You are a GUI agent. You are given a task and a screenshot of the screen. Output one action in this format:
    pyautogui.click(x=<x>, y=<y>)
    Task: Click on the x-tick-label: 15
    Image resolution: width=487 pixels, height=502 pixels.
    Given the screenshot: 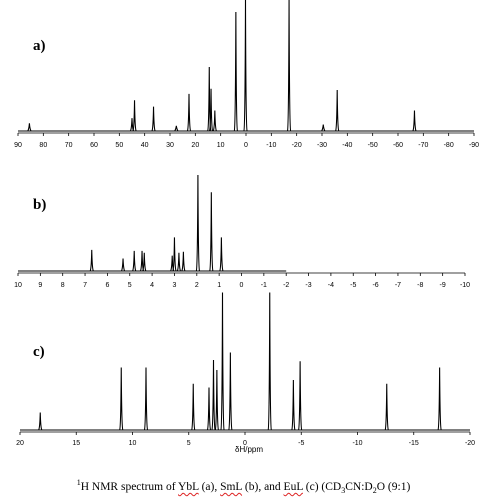 What is the action you would take?
    pyautogui.click(x=76, y=443)
    